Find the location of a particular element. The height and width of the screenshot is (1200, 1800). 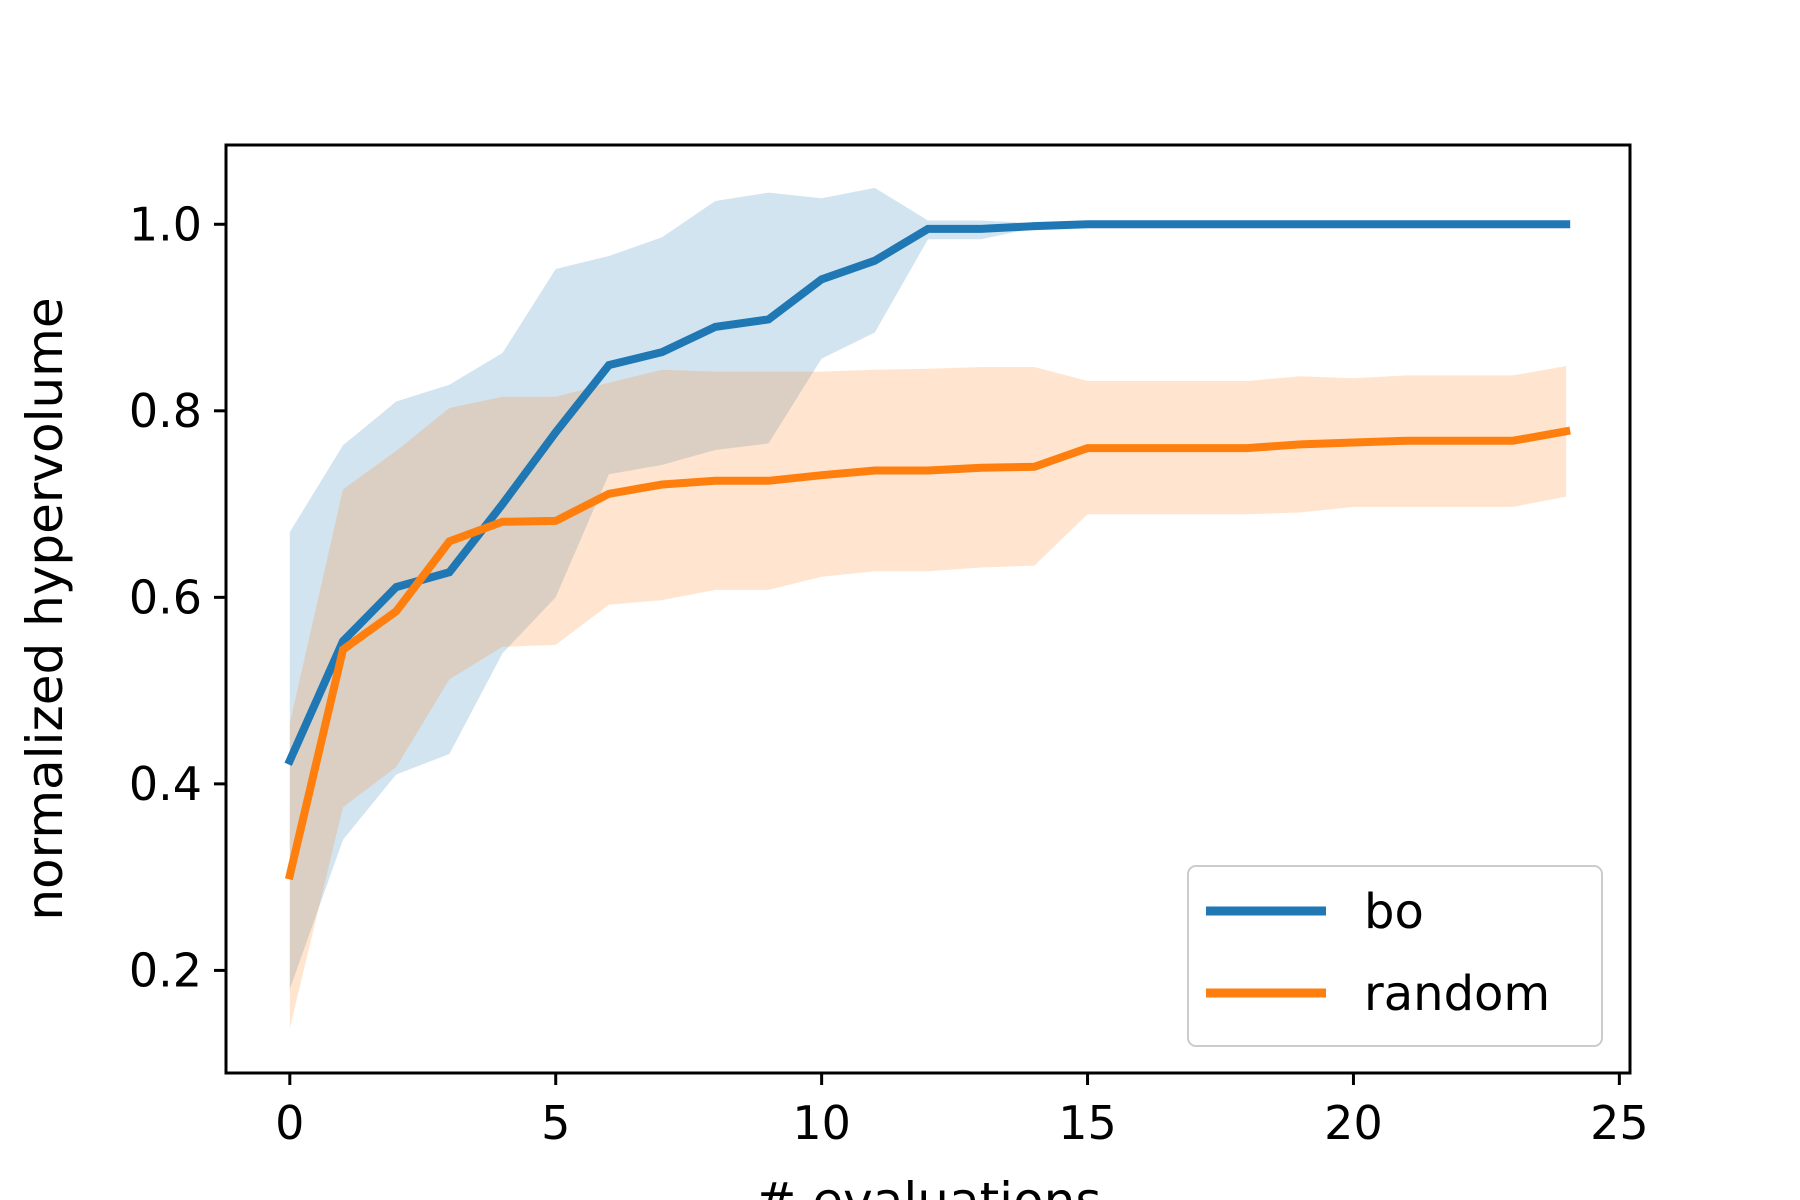

x-tick-label: 0 is located at coordinates (289, 1123).